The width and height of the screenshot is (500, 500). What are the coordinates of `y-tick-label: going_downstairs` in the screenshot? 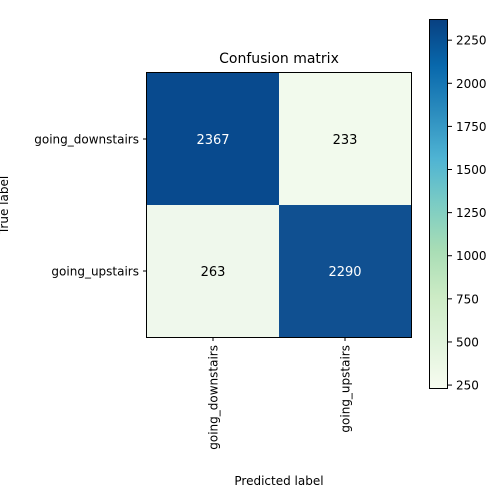 It's located at (86, 140).